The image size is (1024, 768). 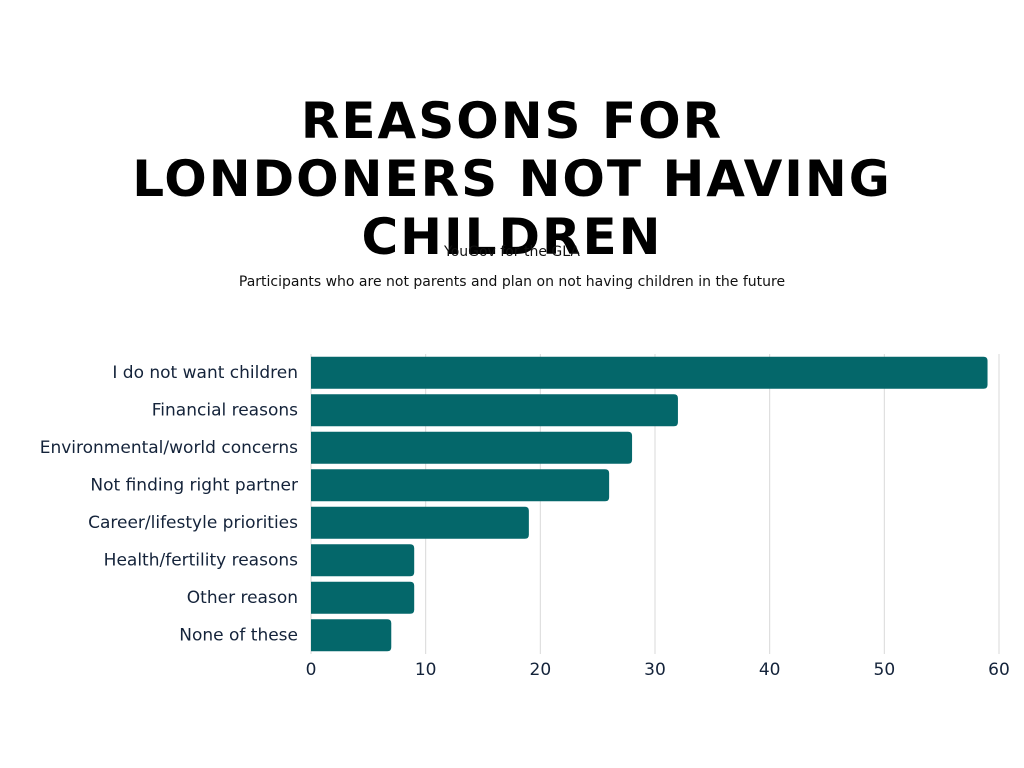 What do you see at coordinates (201, 560) in the screenshot?
I see `y-tick-label: Health/fertility reasons` at bounding box center [201, 560].